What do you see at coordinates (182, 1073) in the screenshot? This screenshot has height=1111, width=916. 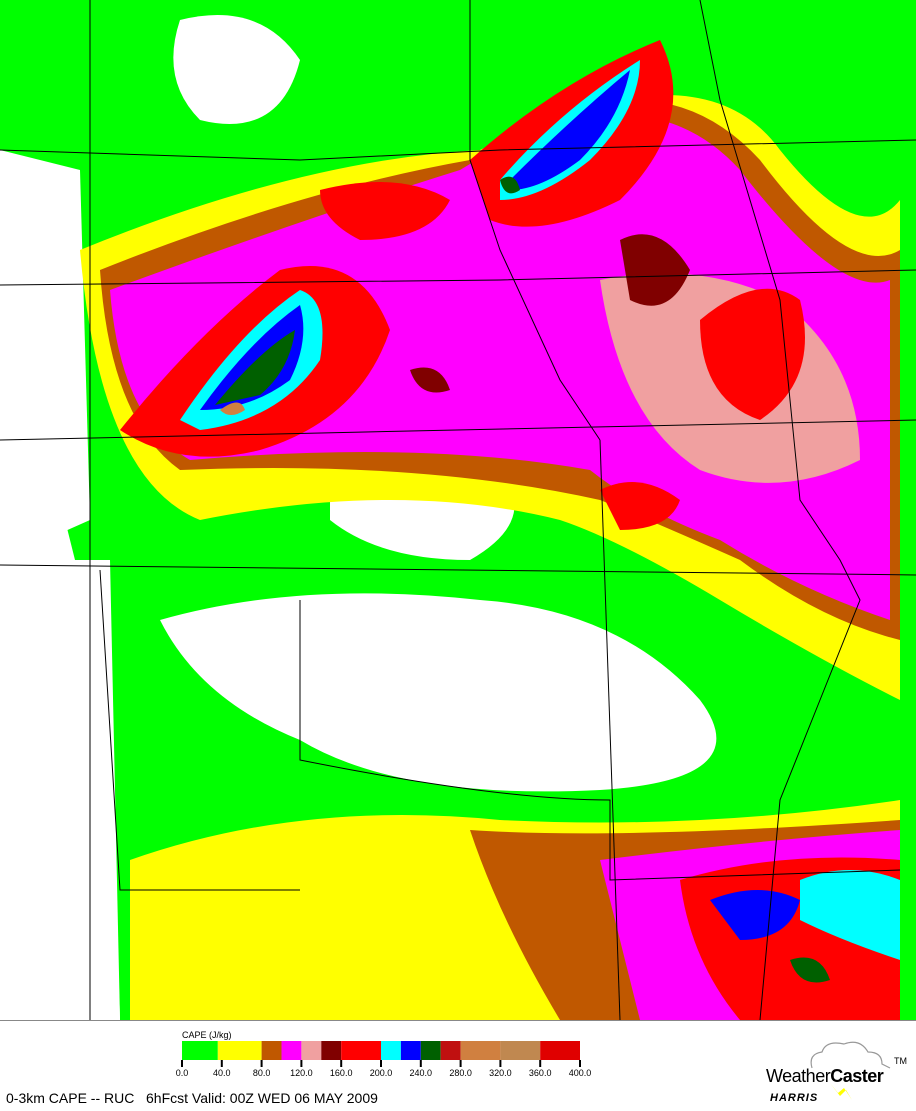 I see `legend-tick-label: 0.0` at bounding box center [182, 1073].